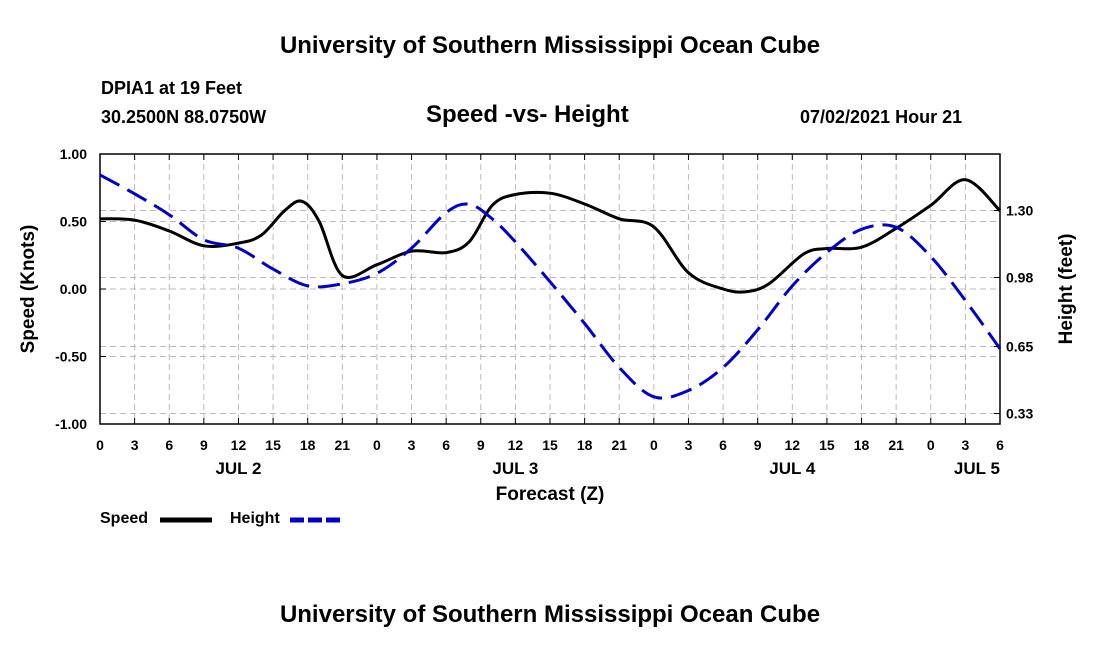 The image size is (1100, 650). What do you see at coordinates (73, 289) in the screenshot?
I see `y-tick-label: 0.00` at bounding box center [73, 289].